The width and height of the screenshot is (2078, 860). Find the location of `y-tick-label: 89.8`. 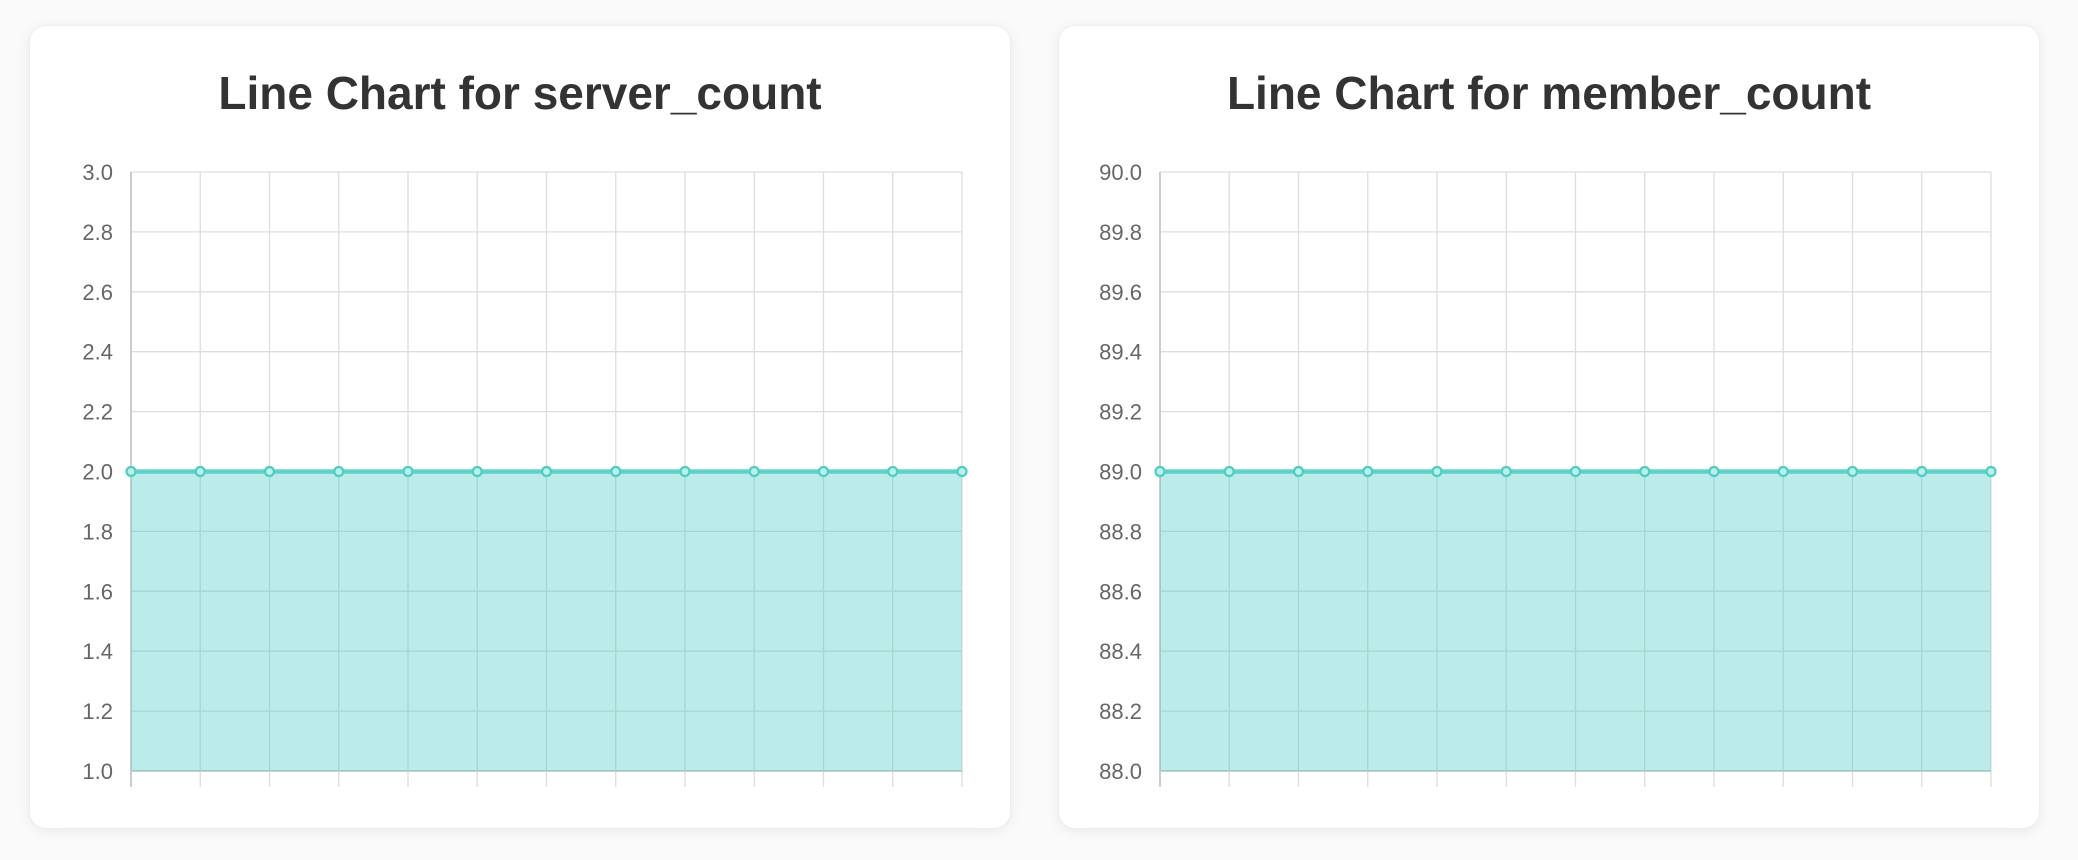

y-tick-label: 89.8 is located at coordinates (1120, 232).